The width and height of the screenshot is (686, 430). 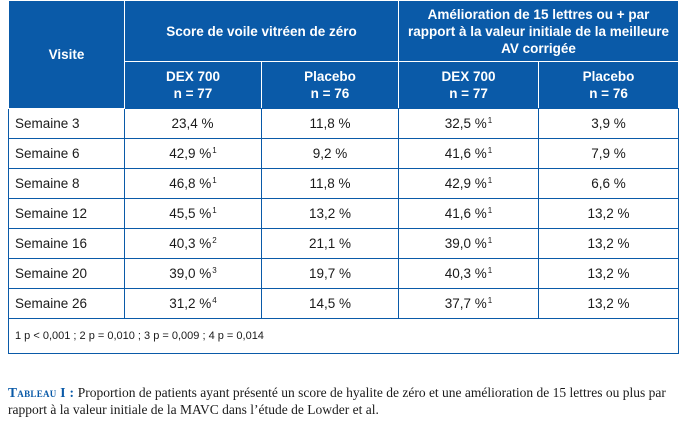 I want to click on value-cell: 3,9 %, so click(x=609, y=123).